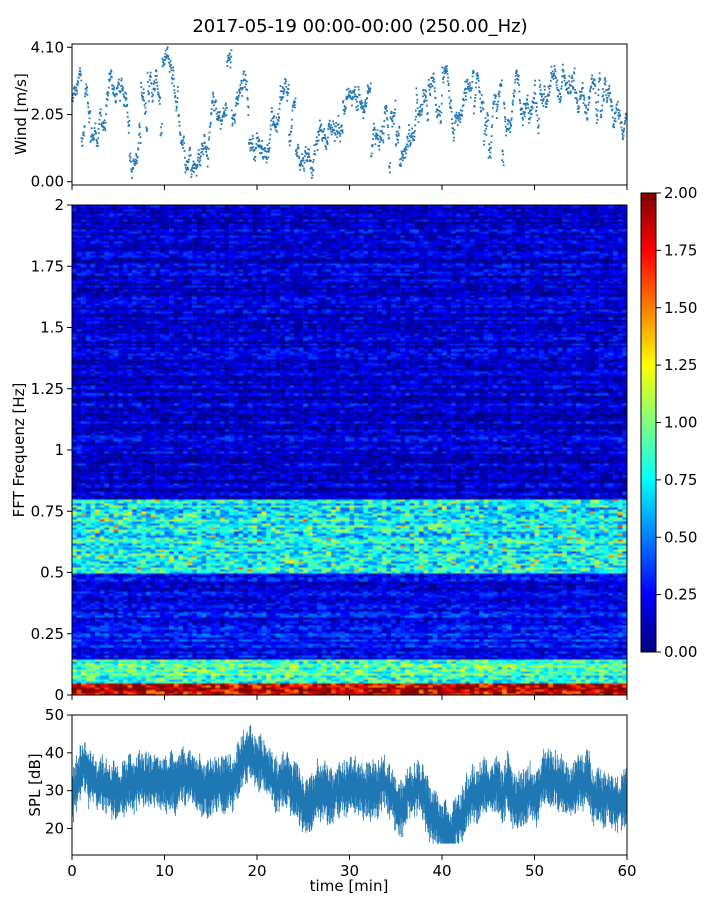  What do you see at coordinates (59, 695) in the screenshot?
I see `spectrogram-ytick-label: 0` at bounding box center [59, 695].